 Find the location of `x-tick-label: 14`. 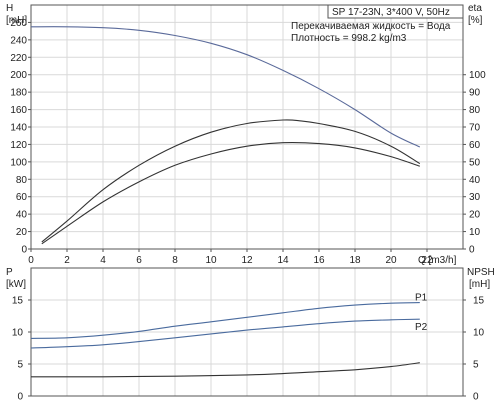

x-tick-label: 14 is located at coordinates (283, 260).